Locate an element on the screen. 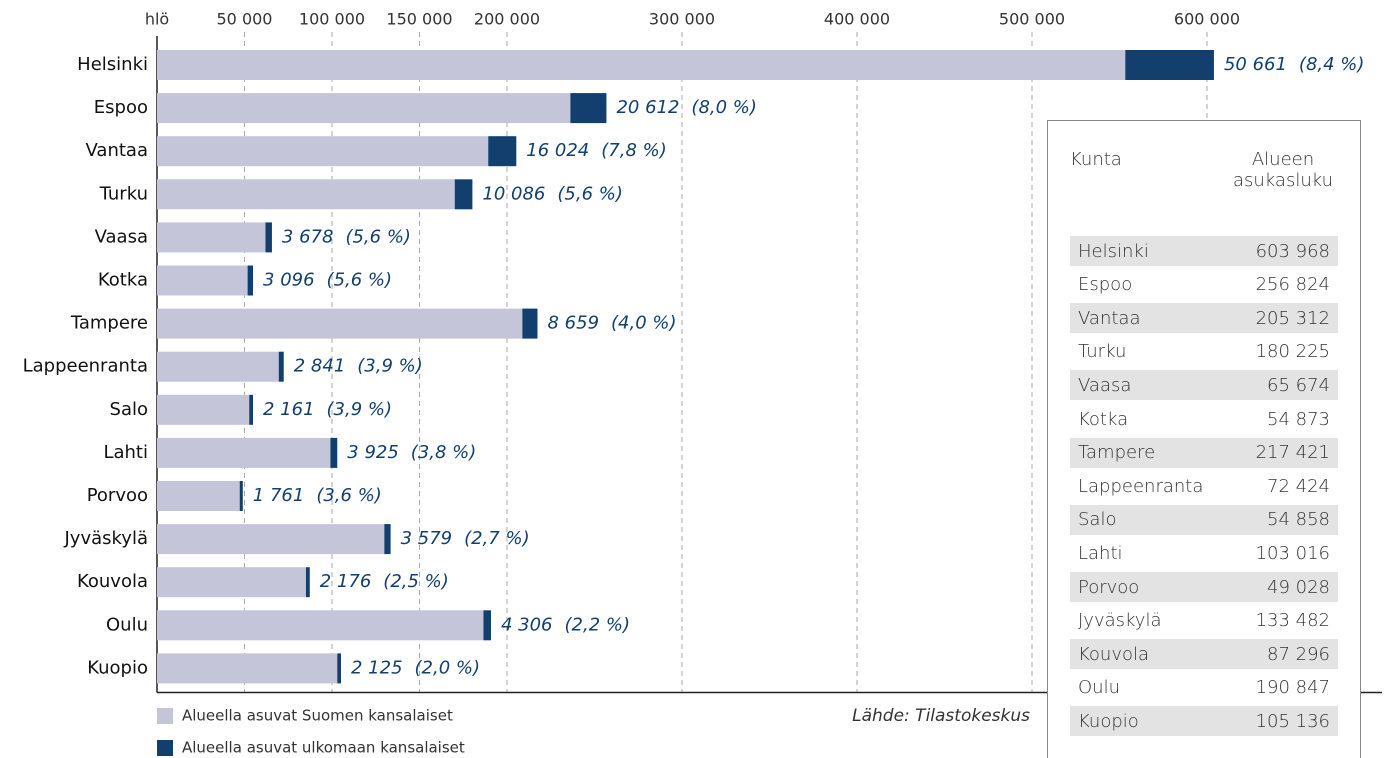  table-cell: Lappeenranta is located at coordinates (1141, 486).